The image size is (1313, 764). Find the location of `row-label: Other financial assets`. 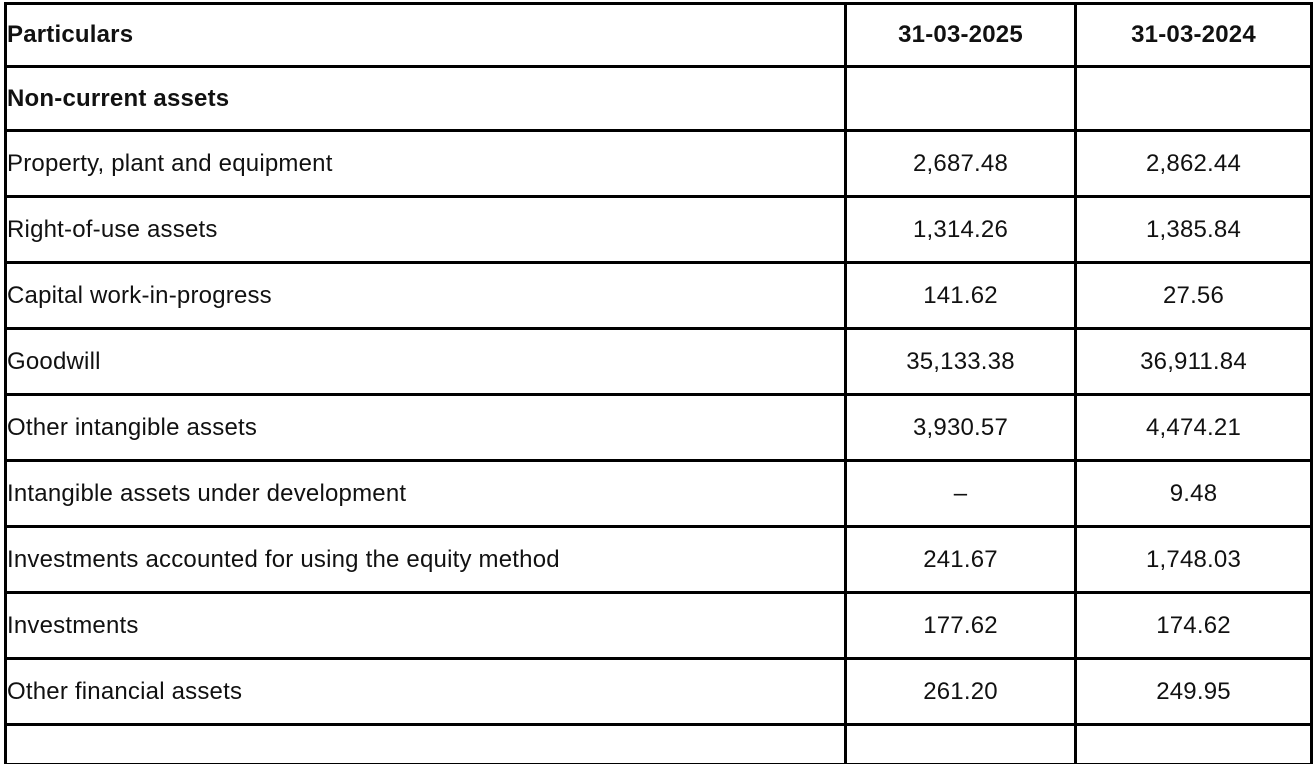

row-label: Other financial assets is located at coordinates (425, 691).